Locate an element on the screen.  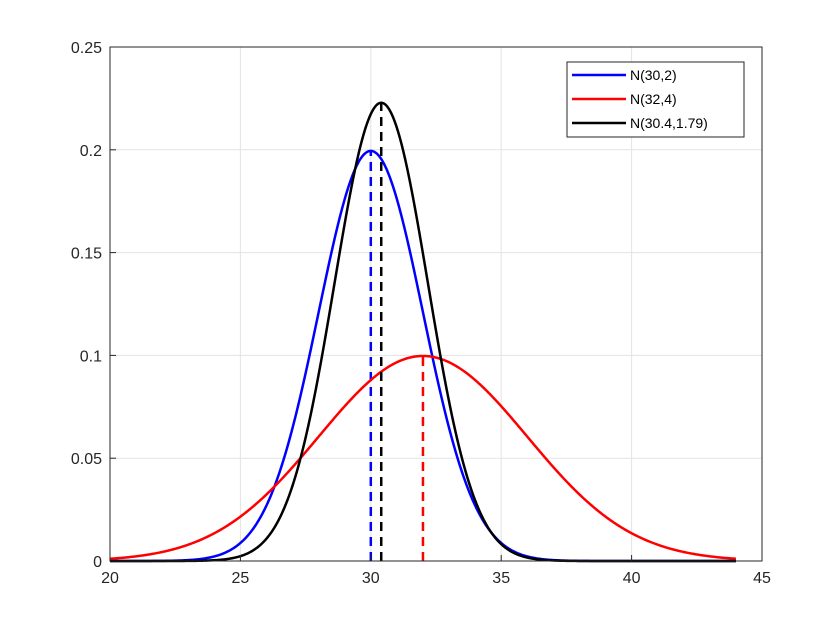
legend-label: N(32,4) is located at coordinates (653, 99).